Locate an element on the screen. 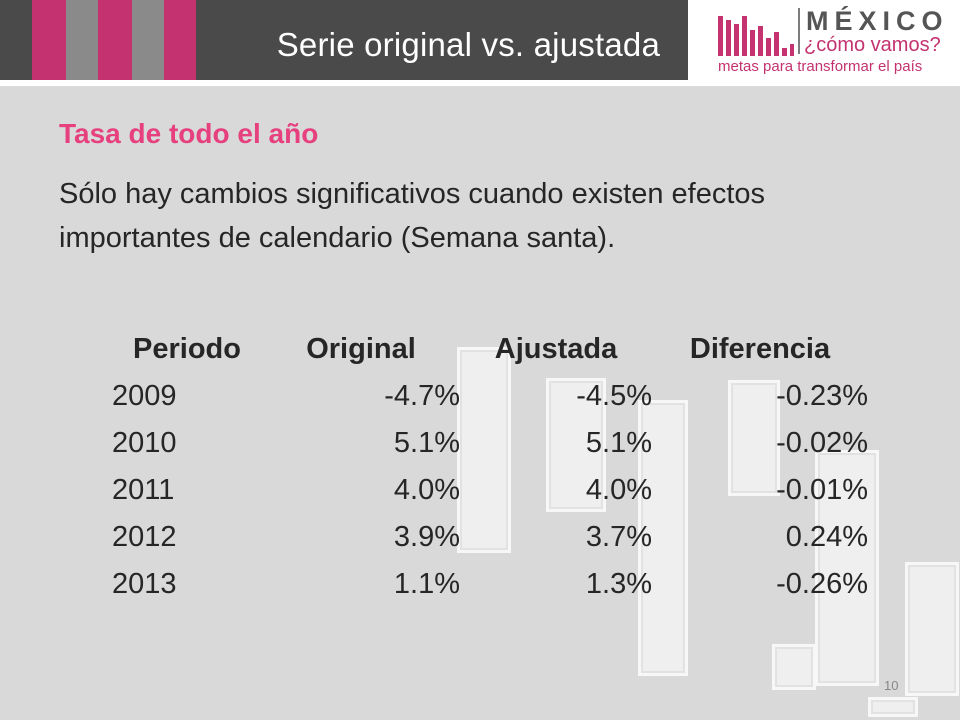  slide-title: Serie original vs. ajustada is located at coordinates (468, 44).